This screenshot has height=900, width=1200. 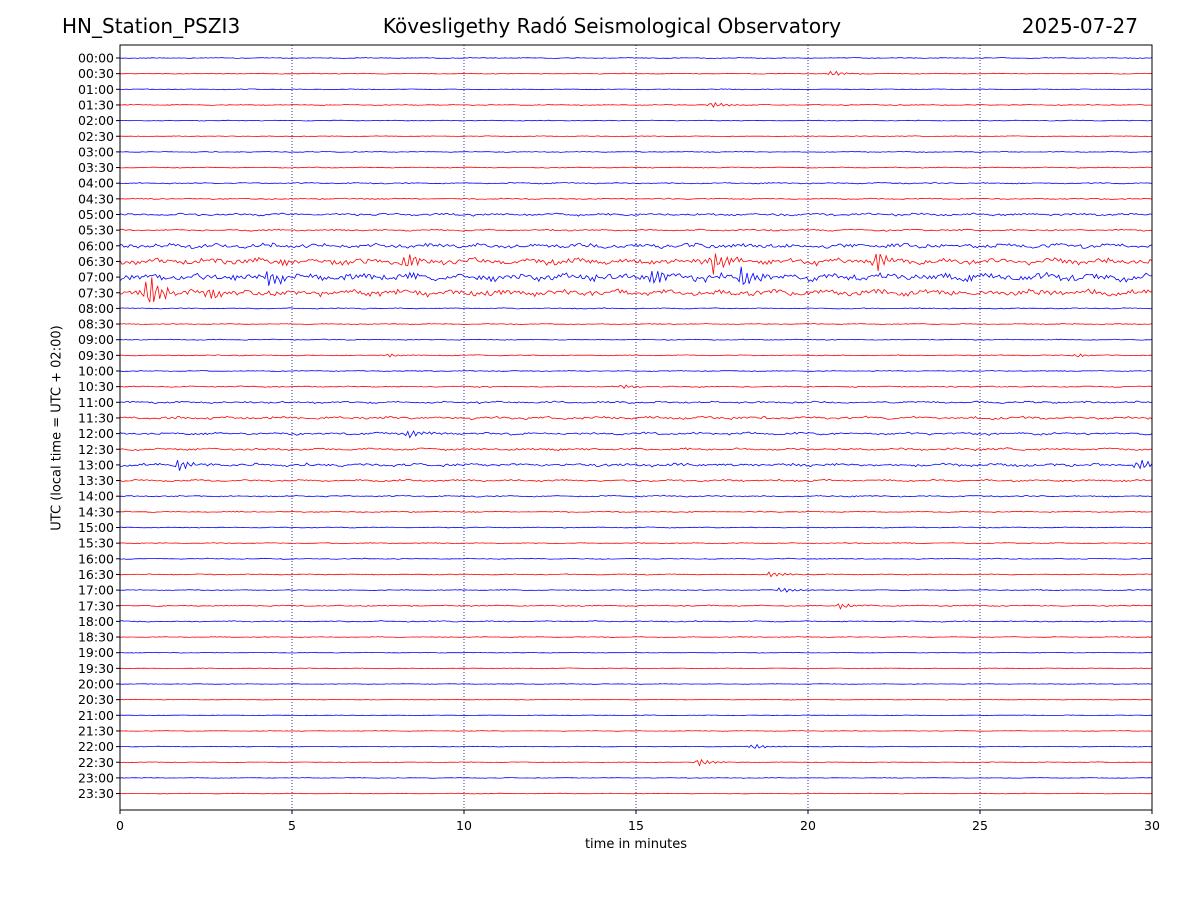 I want to click on y-tick-label: 03:00, so click(x=96, y=151).